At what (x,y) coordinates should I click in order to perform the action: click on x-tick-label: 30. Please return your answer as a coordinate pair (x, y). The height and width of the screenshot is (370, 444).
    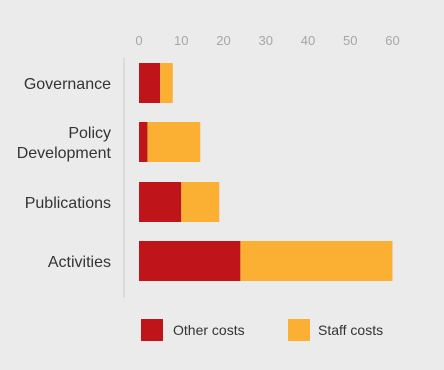
    Looking at the image, I should click on (266, 40).